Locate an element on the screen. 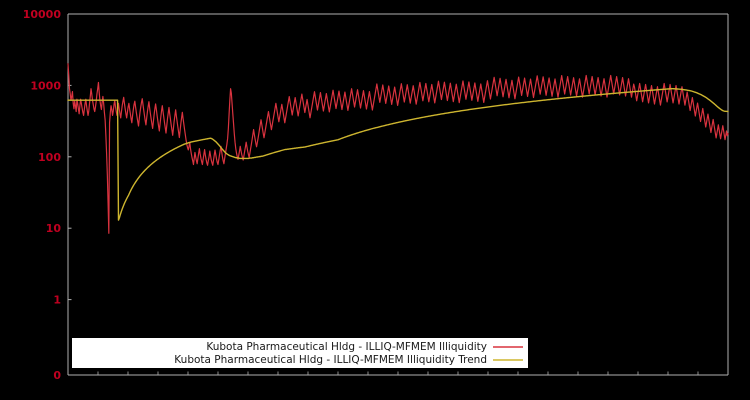 Image resolution: width=750 pixels, height=400 pixels. legend-box is located at coordinates (300, 353).